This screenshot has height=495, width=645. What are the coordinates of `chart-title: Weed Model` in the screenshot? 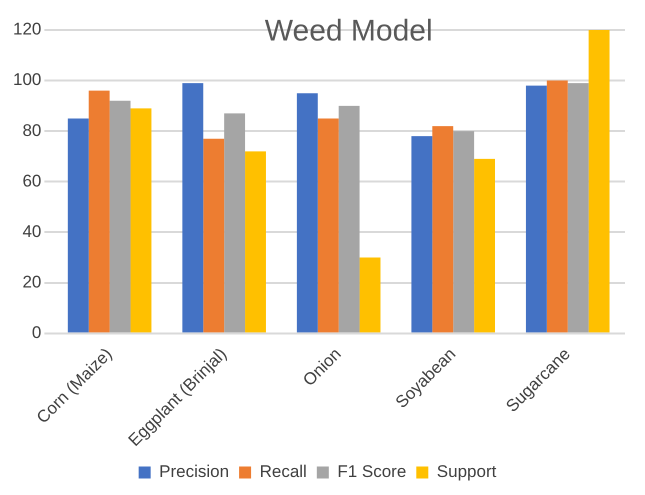 It's located at (348, 31).